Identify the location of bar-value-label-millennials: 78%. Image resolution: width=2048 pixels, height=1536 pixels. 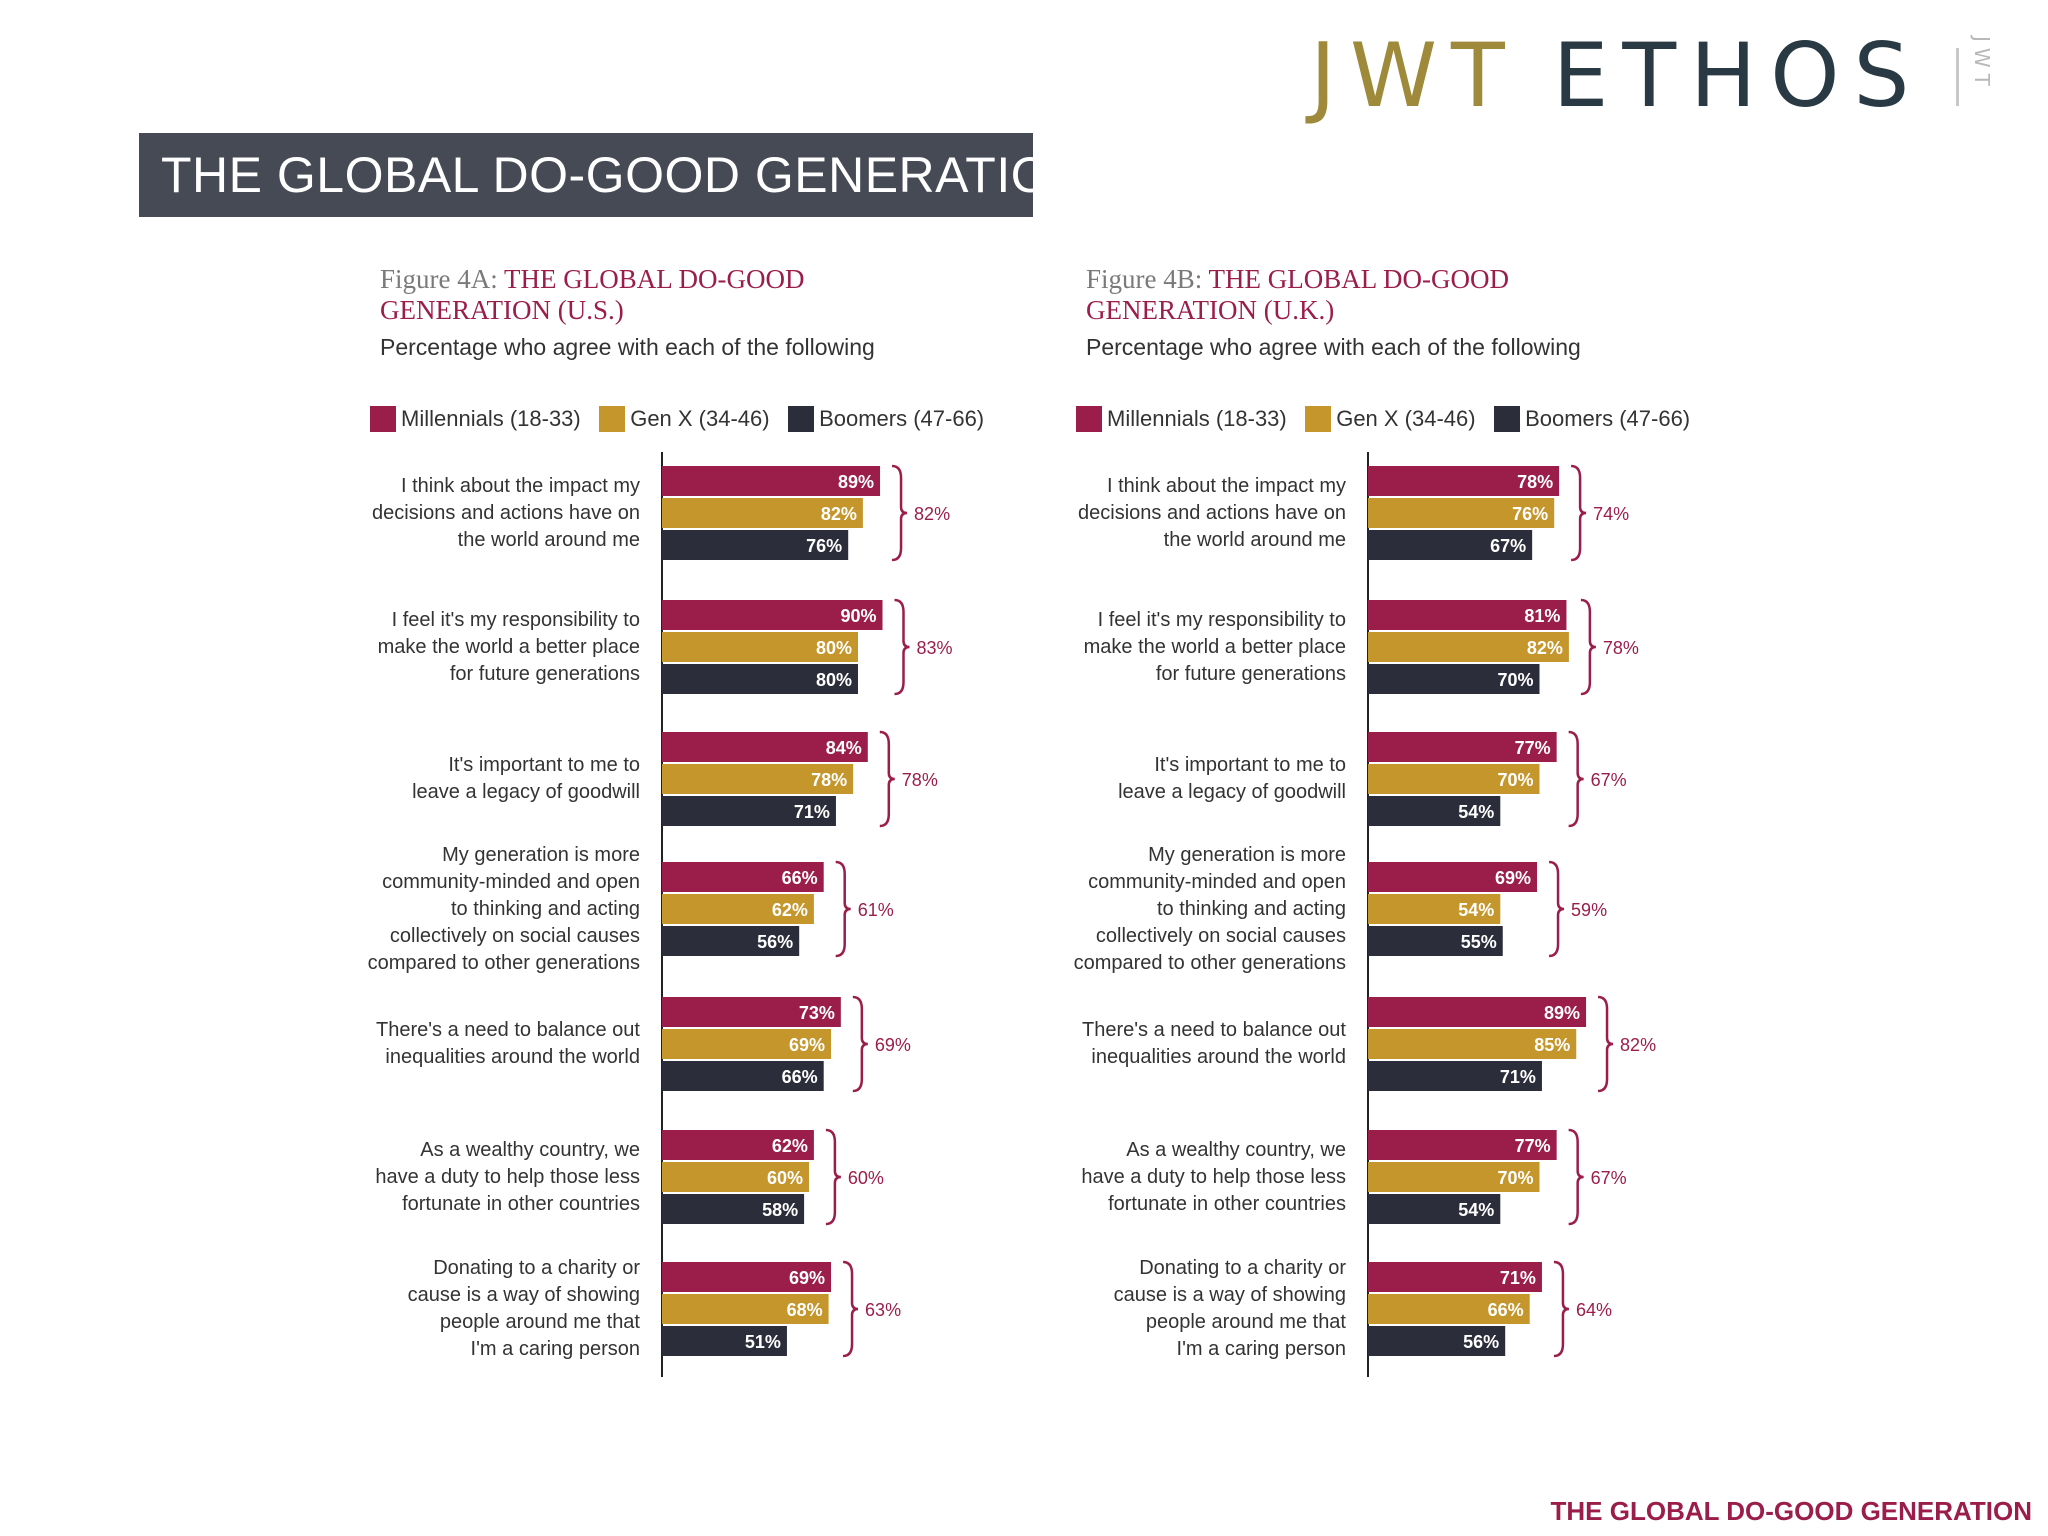
(1535, 482).